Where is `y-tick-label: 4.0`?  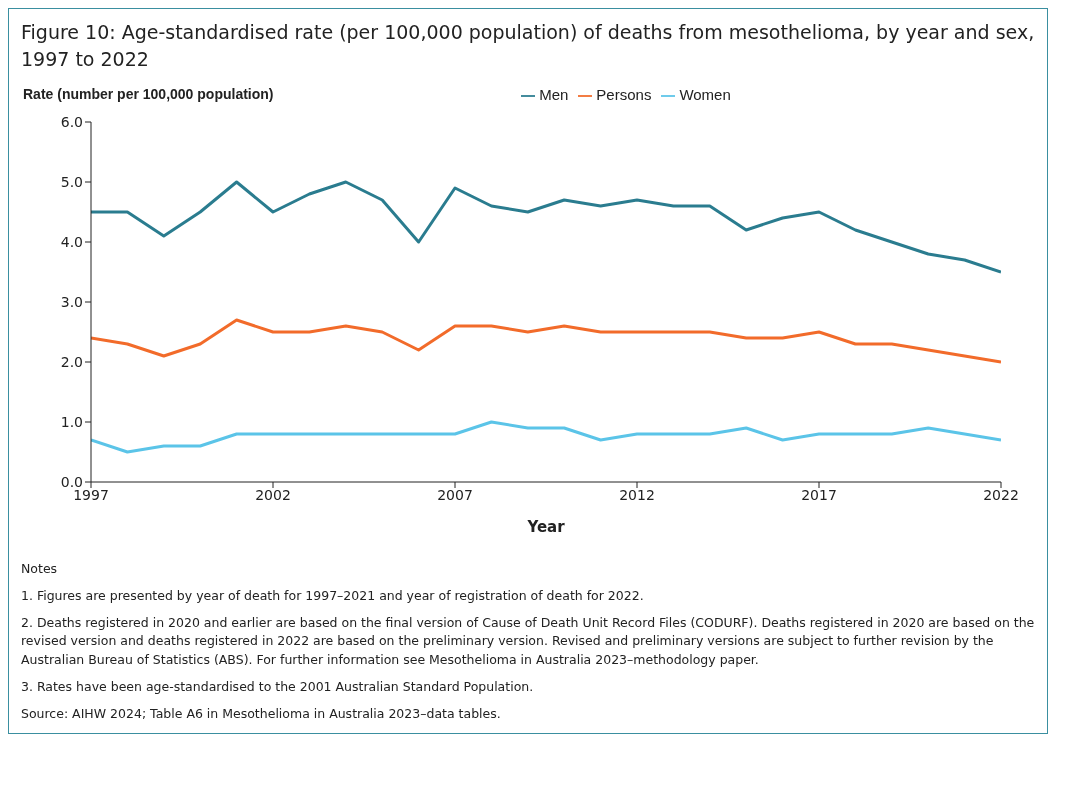
y-tick-label: 4.0 is located at coordinates (71, 242).